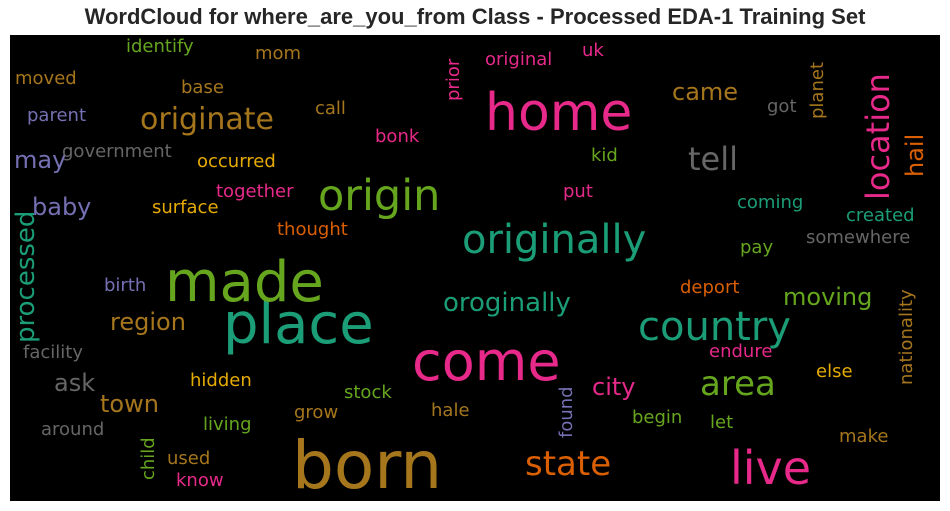  What do you see at coordinates (566, 412) in the screenshot?
I see `word-found: found` at bounding box center [566, 412].